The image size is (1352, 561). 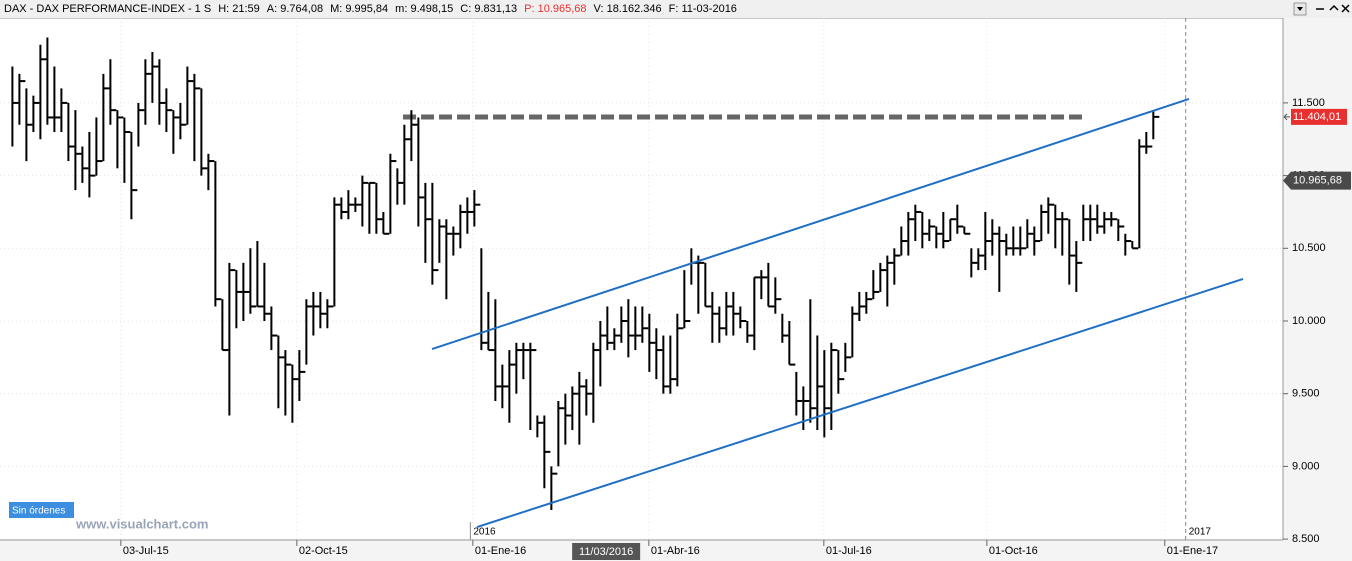 What do you see at coordinates (38, 511) in the screenshot?
I see `orders-label: Sin órdenes` at bounding box center [38, 511].